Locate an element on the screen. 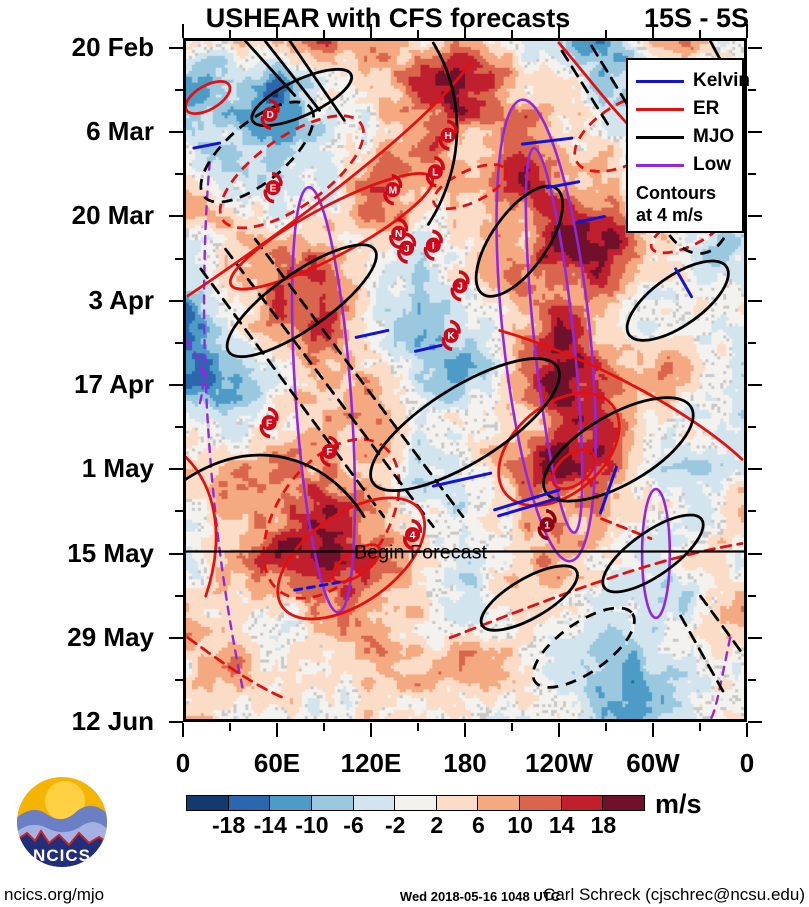  colorbar-tick-label: 14 is located at coordinates (561, 825).